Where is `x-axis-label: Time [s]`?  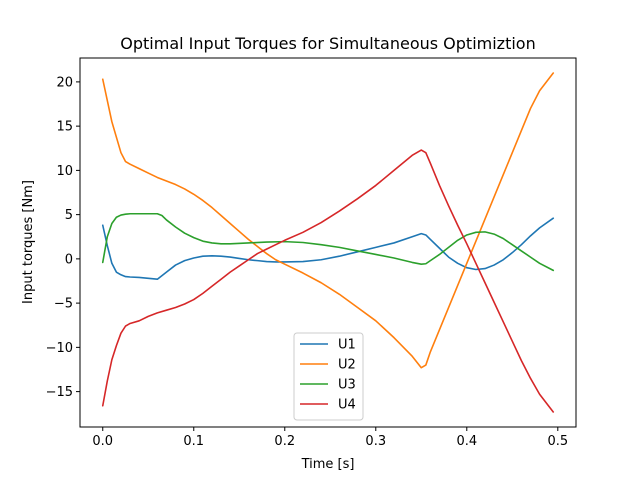 x-axis-label: Time [s] is located at coordinates (328, 464).